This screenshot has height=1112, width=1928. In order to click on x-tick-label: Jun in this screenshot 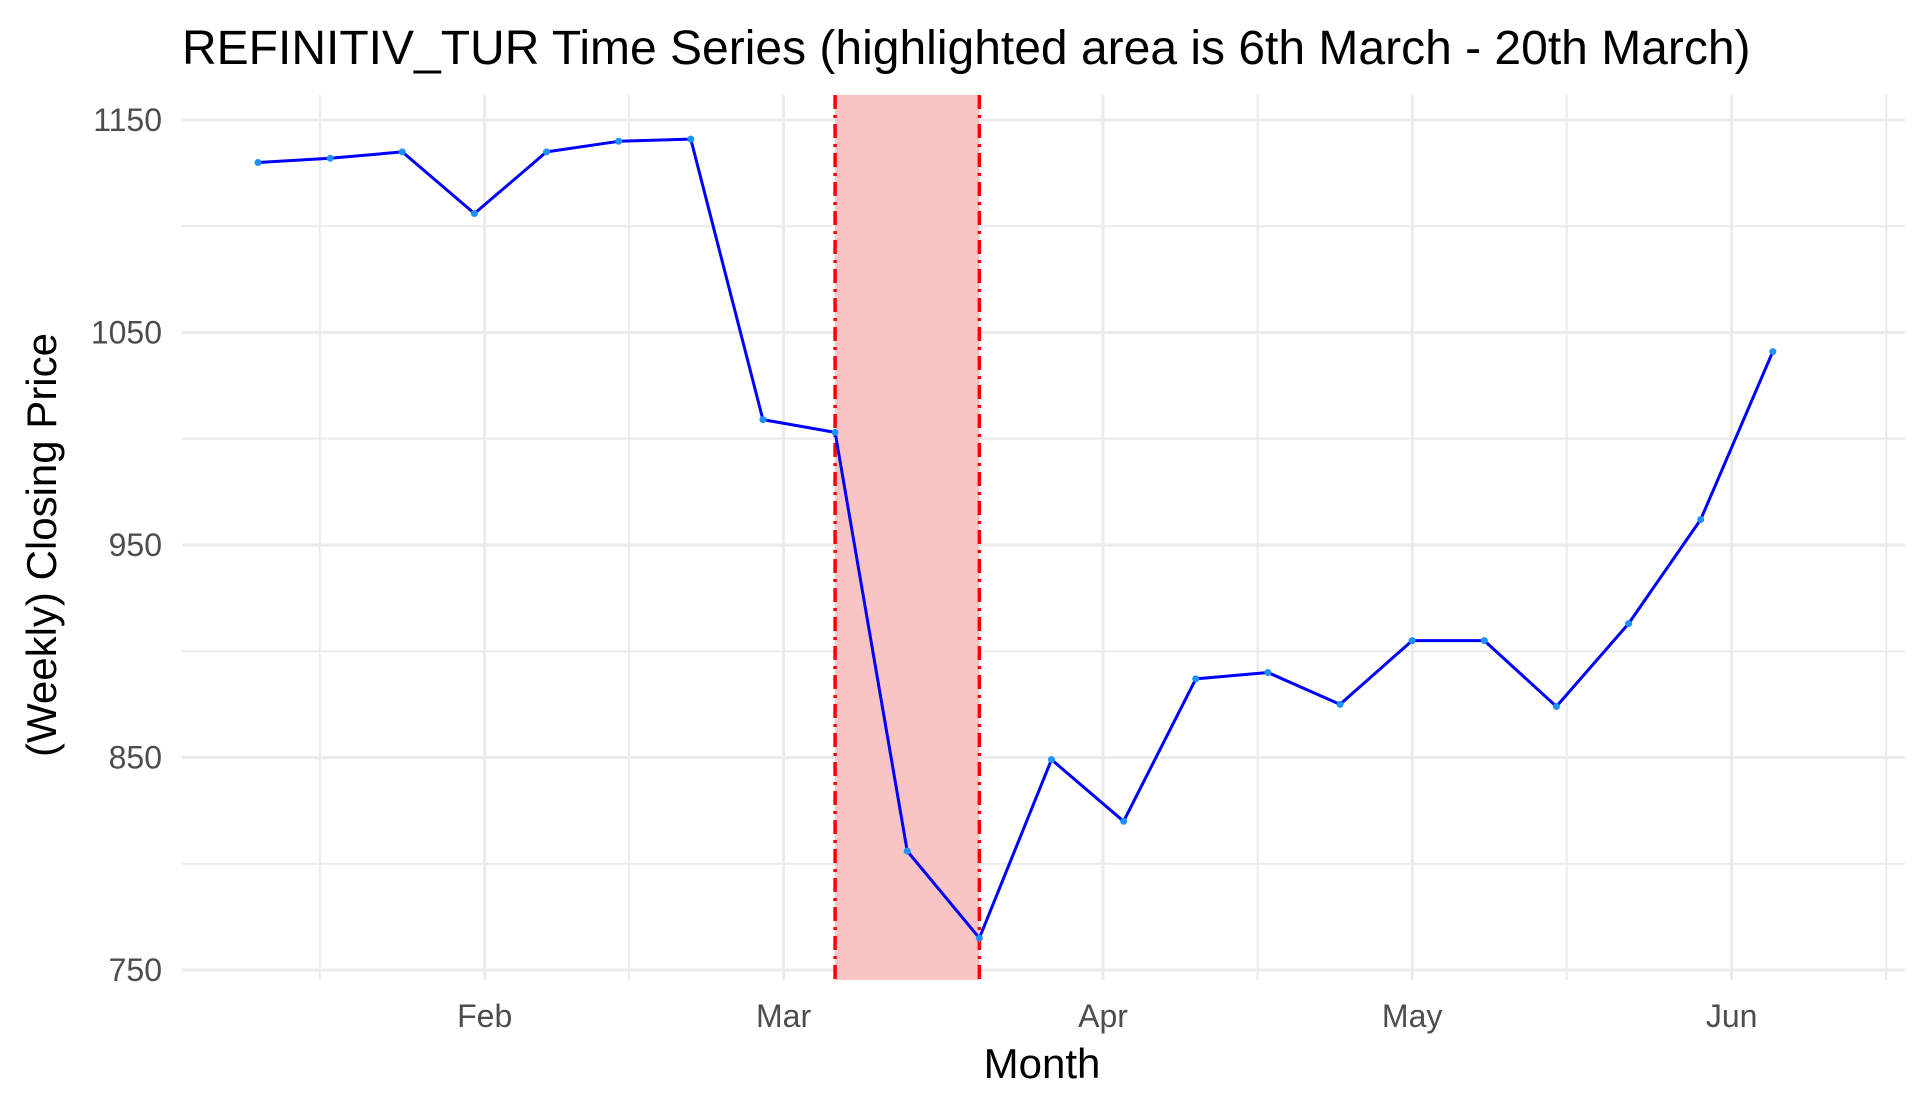, I will do `click(1732, 1016)`.